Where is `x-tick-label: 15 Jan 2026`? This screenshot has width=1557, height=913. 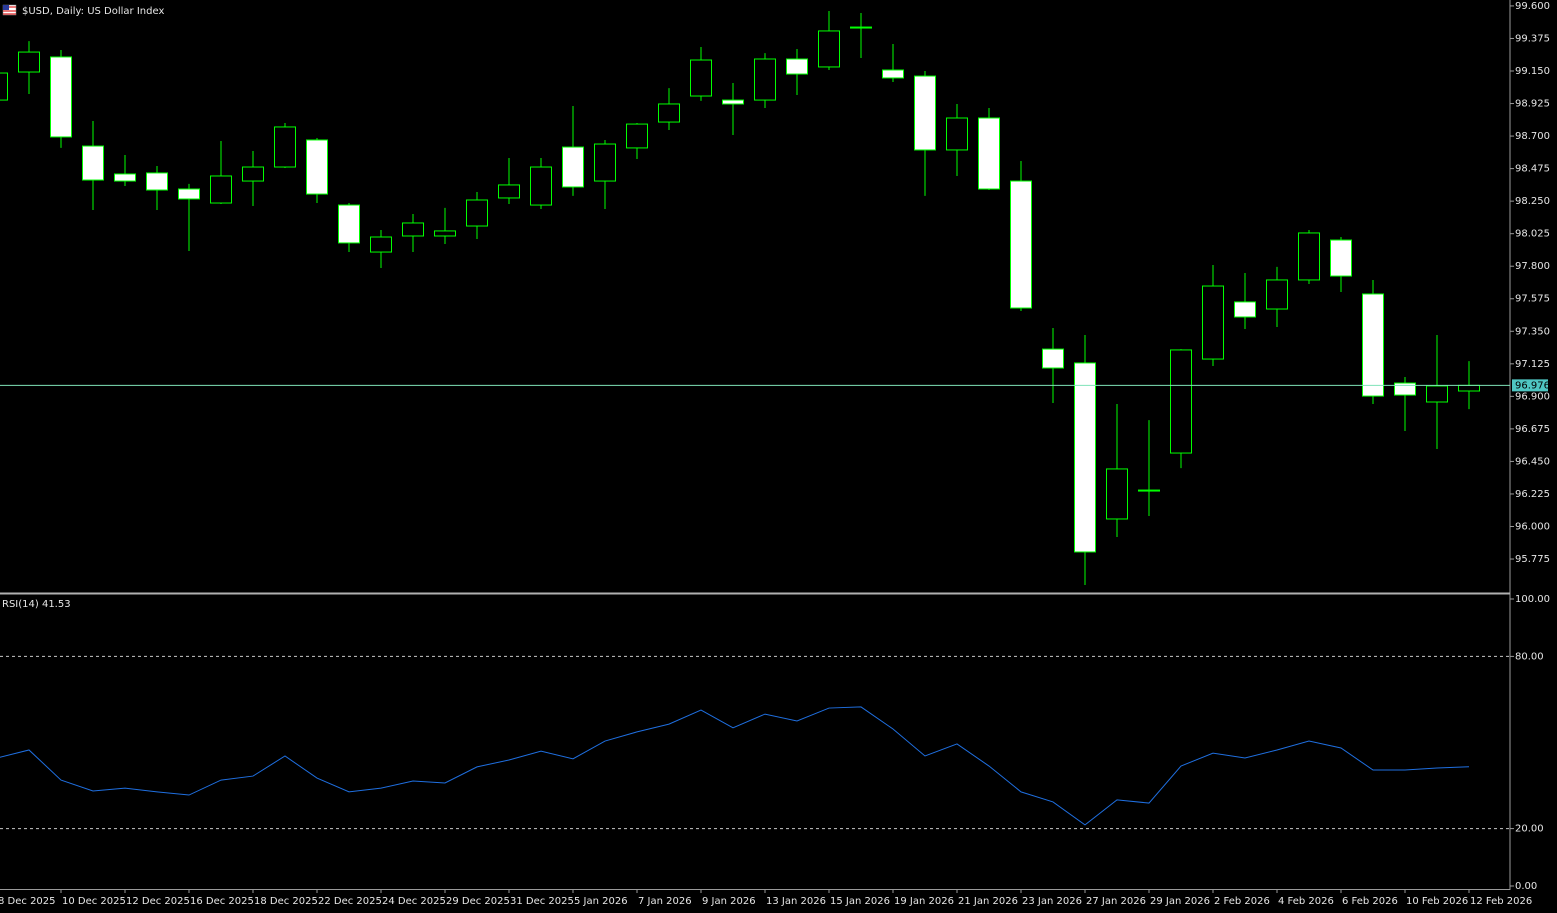
x-tick-label: 15 Jan 2026 is located at coordinates (860, 901).